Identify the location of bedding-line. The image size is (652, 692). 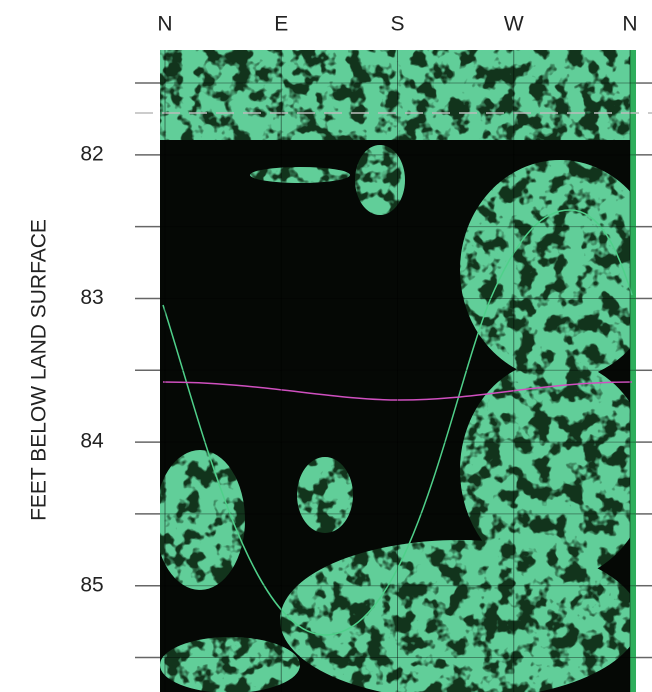
(397, 391).